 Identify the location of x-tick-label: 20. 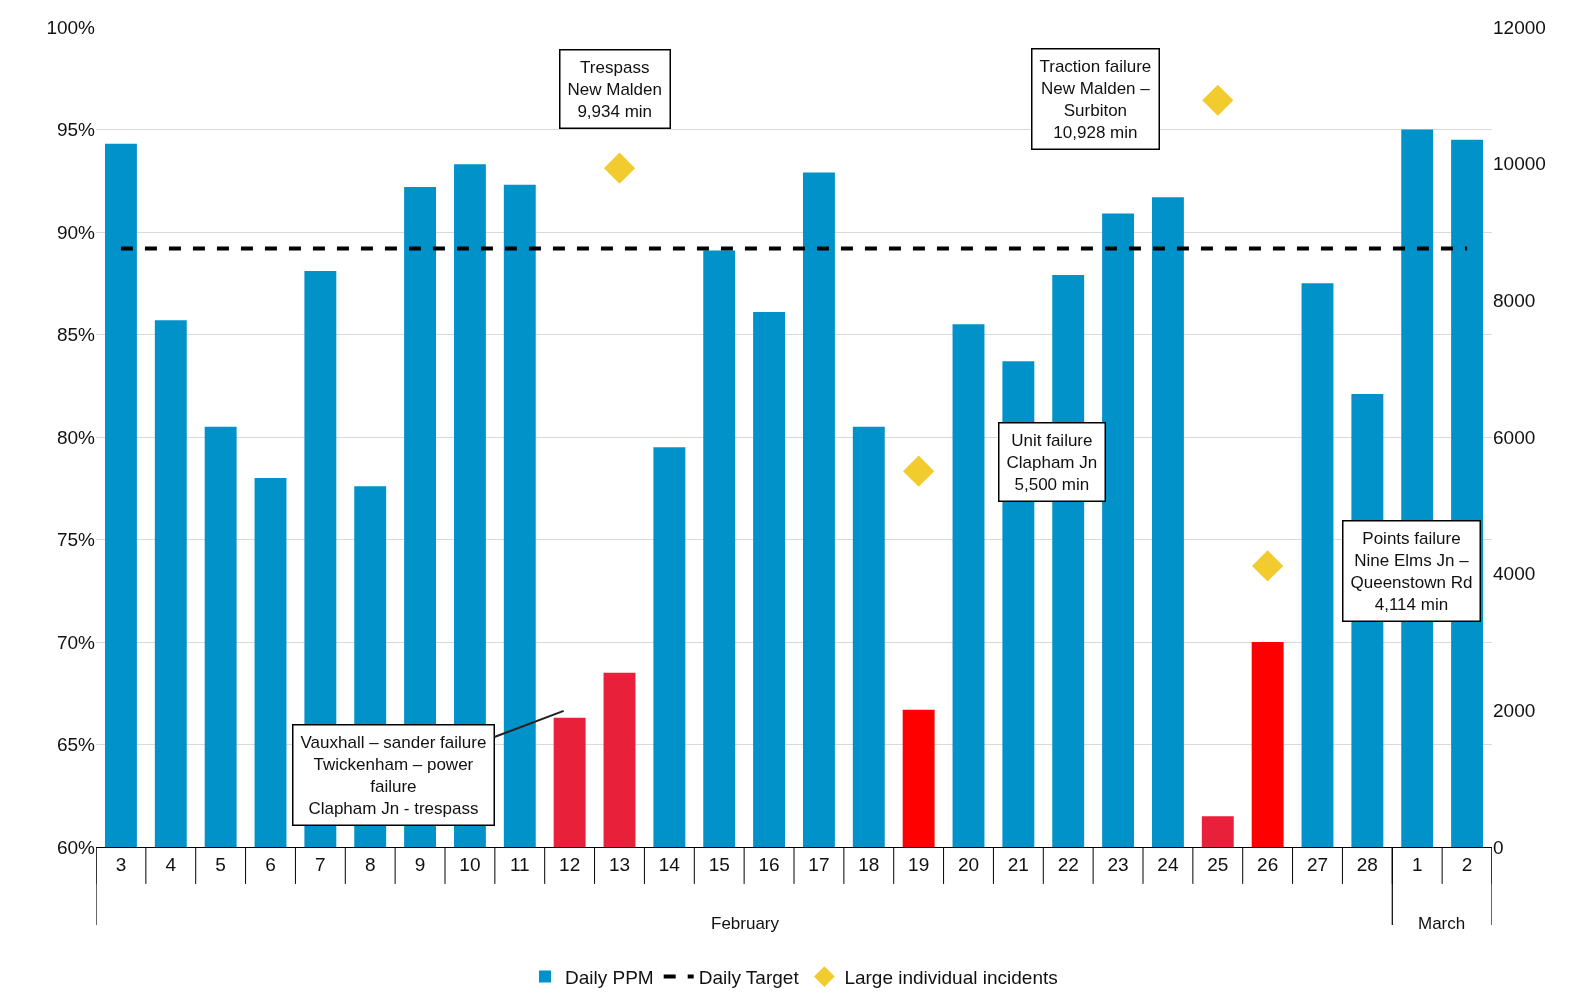
(968, 864).